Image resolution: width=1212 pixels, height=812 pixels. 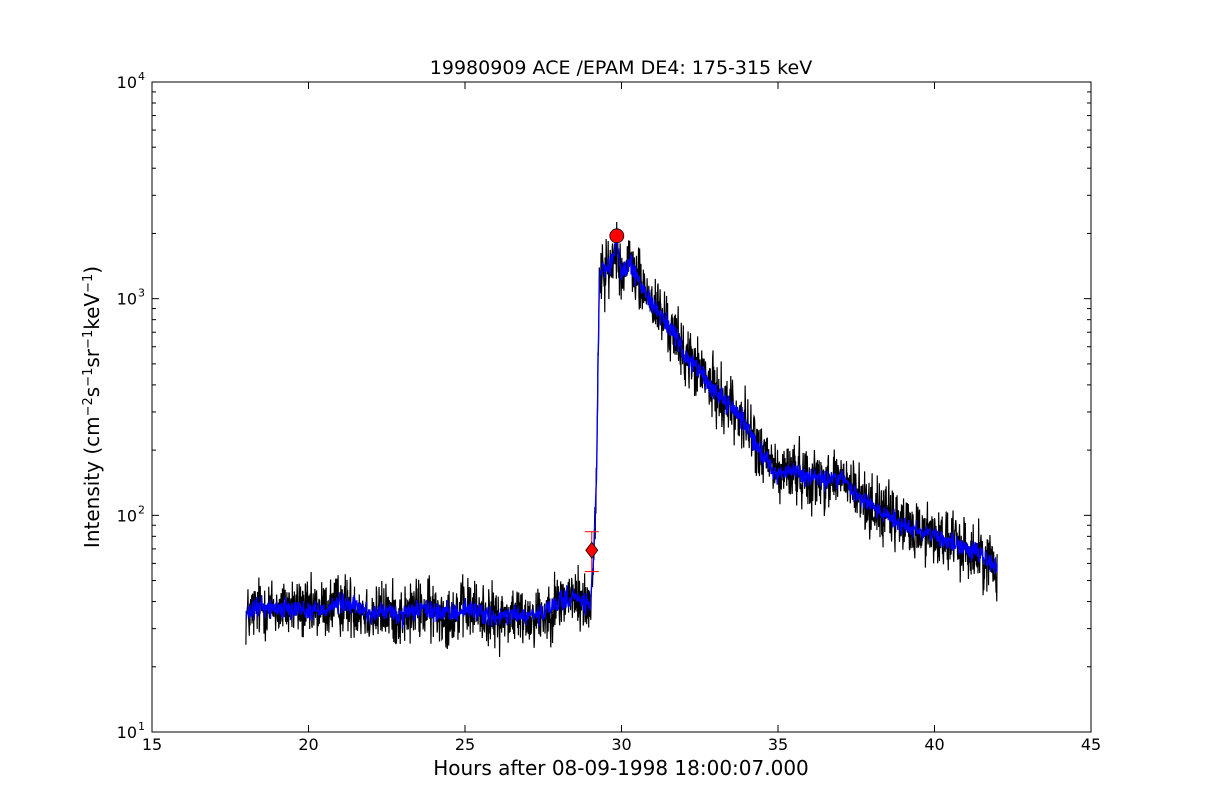 What do you see at coordinates (621, 768) in the screenshot?
I see `x-axis-label: Hours after 08-09-1998 18:00:07.000` at bounding box center [621, 768].